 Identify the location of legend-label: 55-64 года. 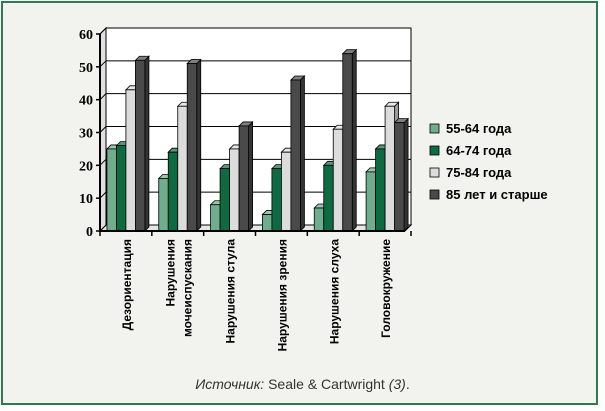
(479, 128).